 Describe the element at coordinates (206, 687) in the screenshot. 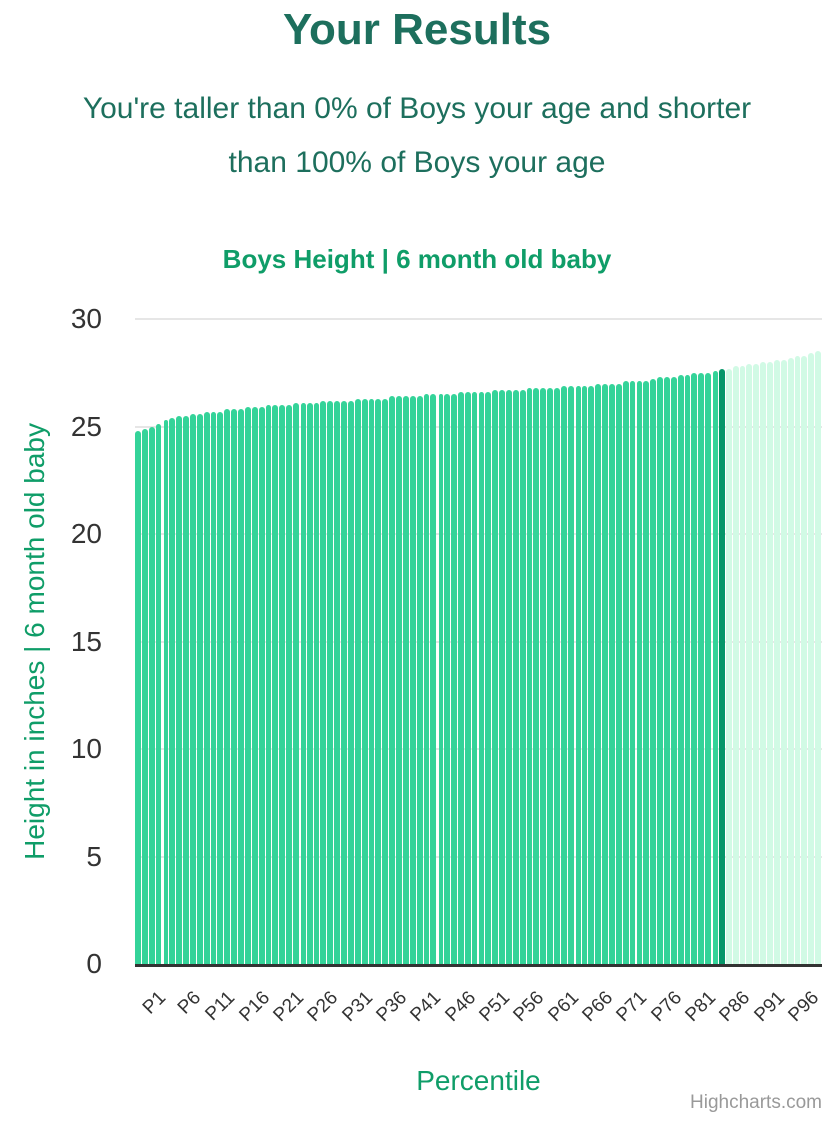

I see `bar-P11` at that location.